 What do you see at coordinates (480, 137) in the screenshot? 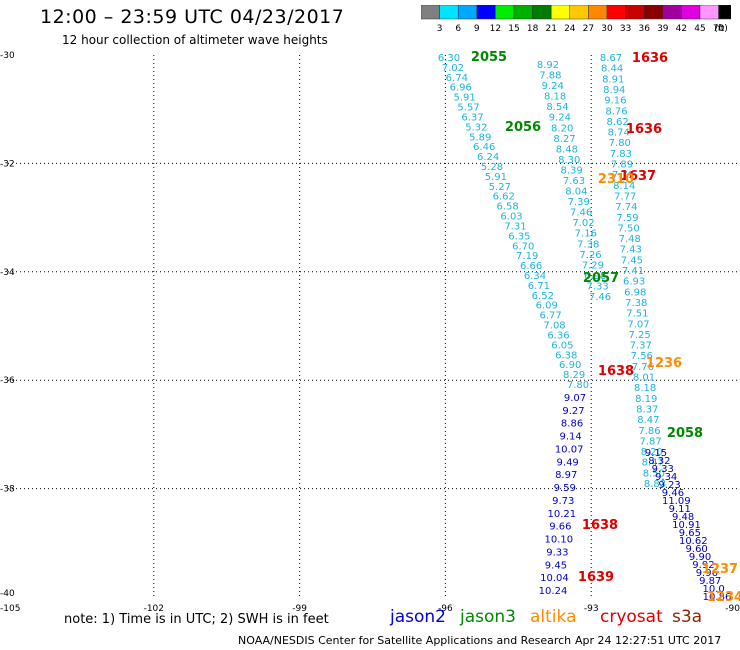
I see `track-jason3-swh: 5.89` at bounding box center [480, 137].